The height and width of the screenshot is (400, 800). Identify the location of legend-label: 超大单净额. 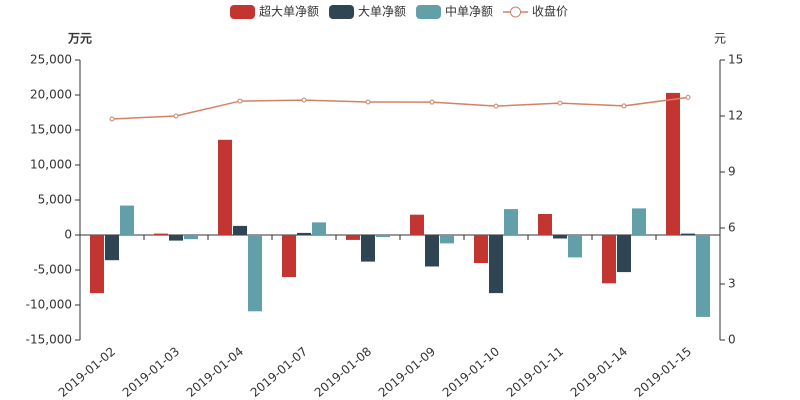
(289, 11).